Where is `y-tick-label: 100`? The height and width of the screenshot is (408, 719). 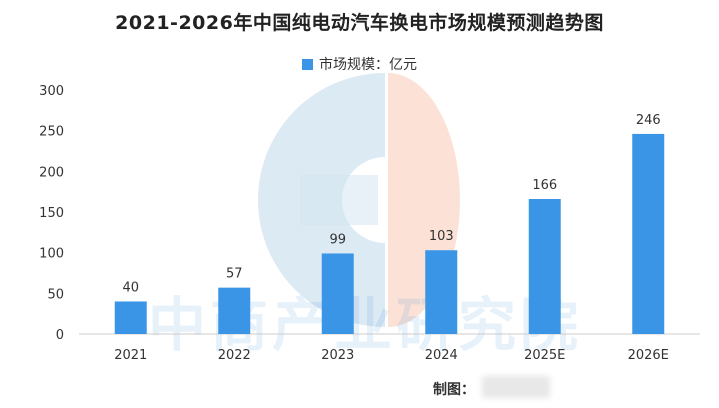 y-tick-label: 100 is located at coordinates (51, 254).